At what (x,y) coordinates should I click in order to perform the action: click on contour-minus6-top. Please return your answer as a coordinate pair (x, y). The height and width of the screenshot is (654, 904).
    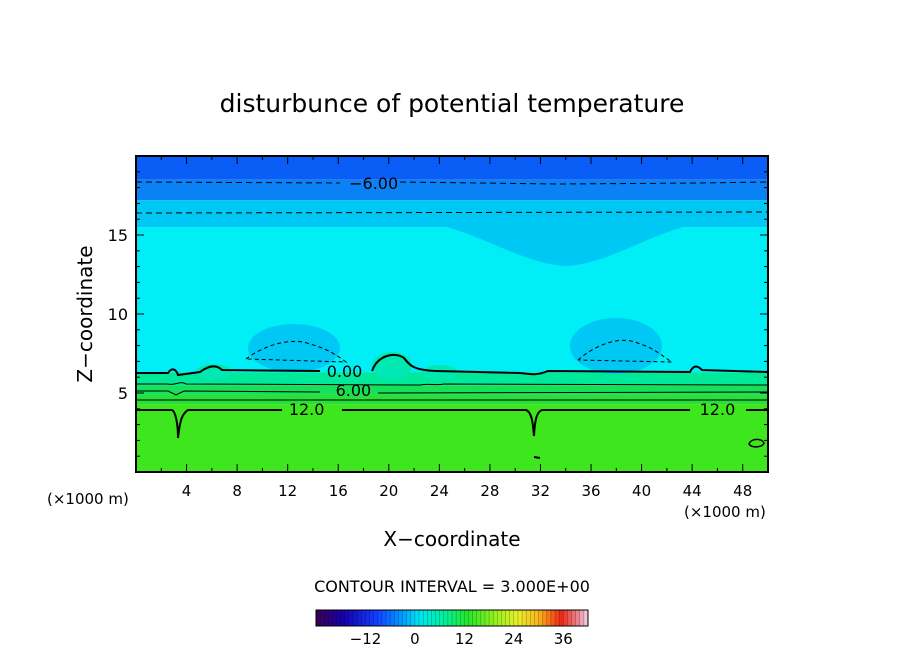
    Looking at the image, I should click on (452, 183).